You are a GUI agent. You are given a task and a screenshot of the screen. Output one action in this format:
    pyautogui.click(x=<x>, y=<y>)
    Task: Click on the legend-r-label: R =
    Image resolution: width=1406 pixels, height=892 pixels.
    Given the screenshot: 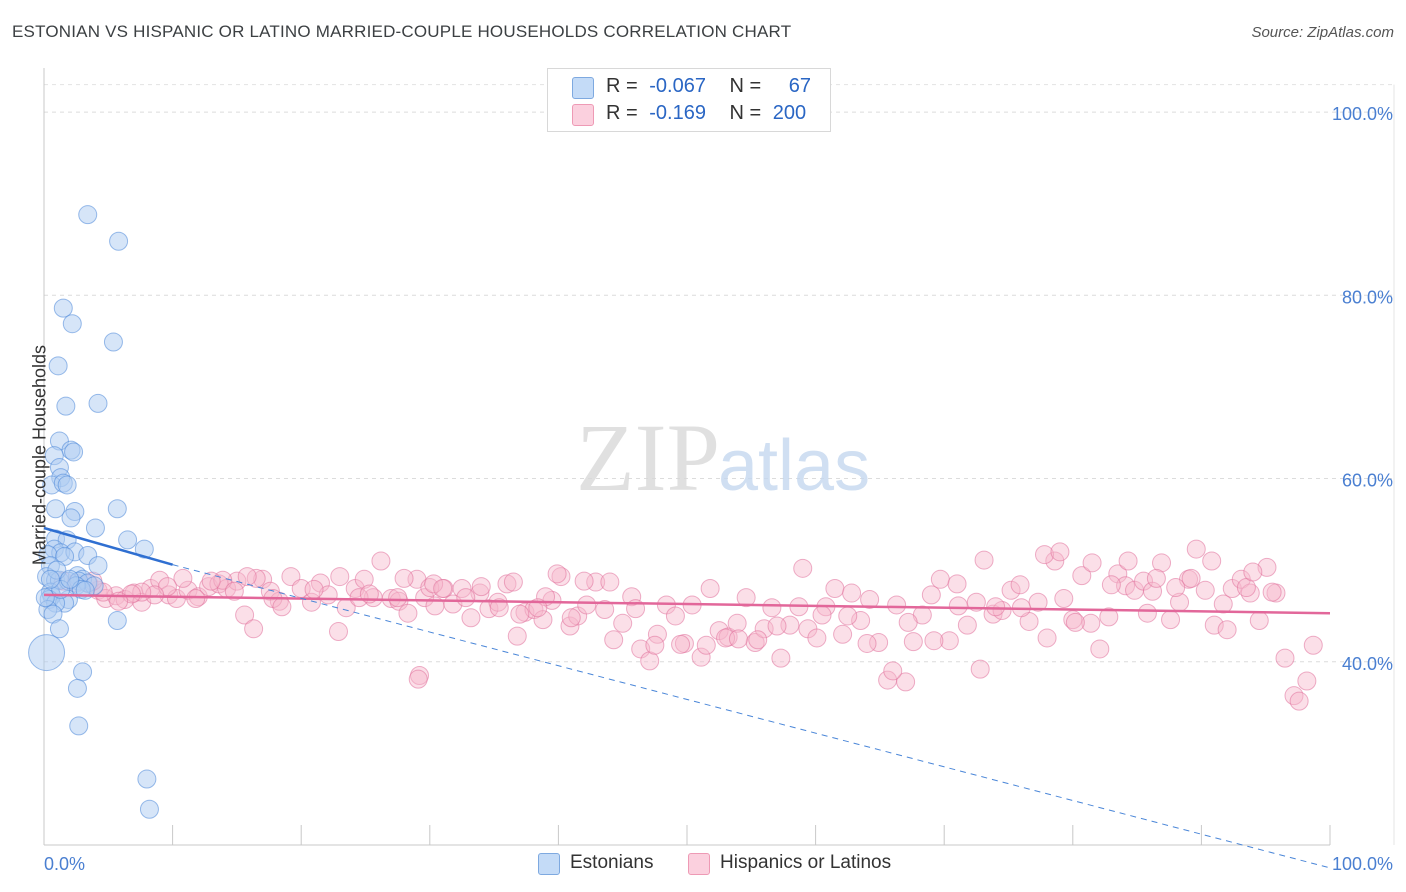 What is the action you would take?
    pyautogui.click(x=622, y=86)
    